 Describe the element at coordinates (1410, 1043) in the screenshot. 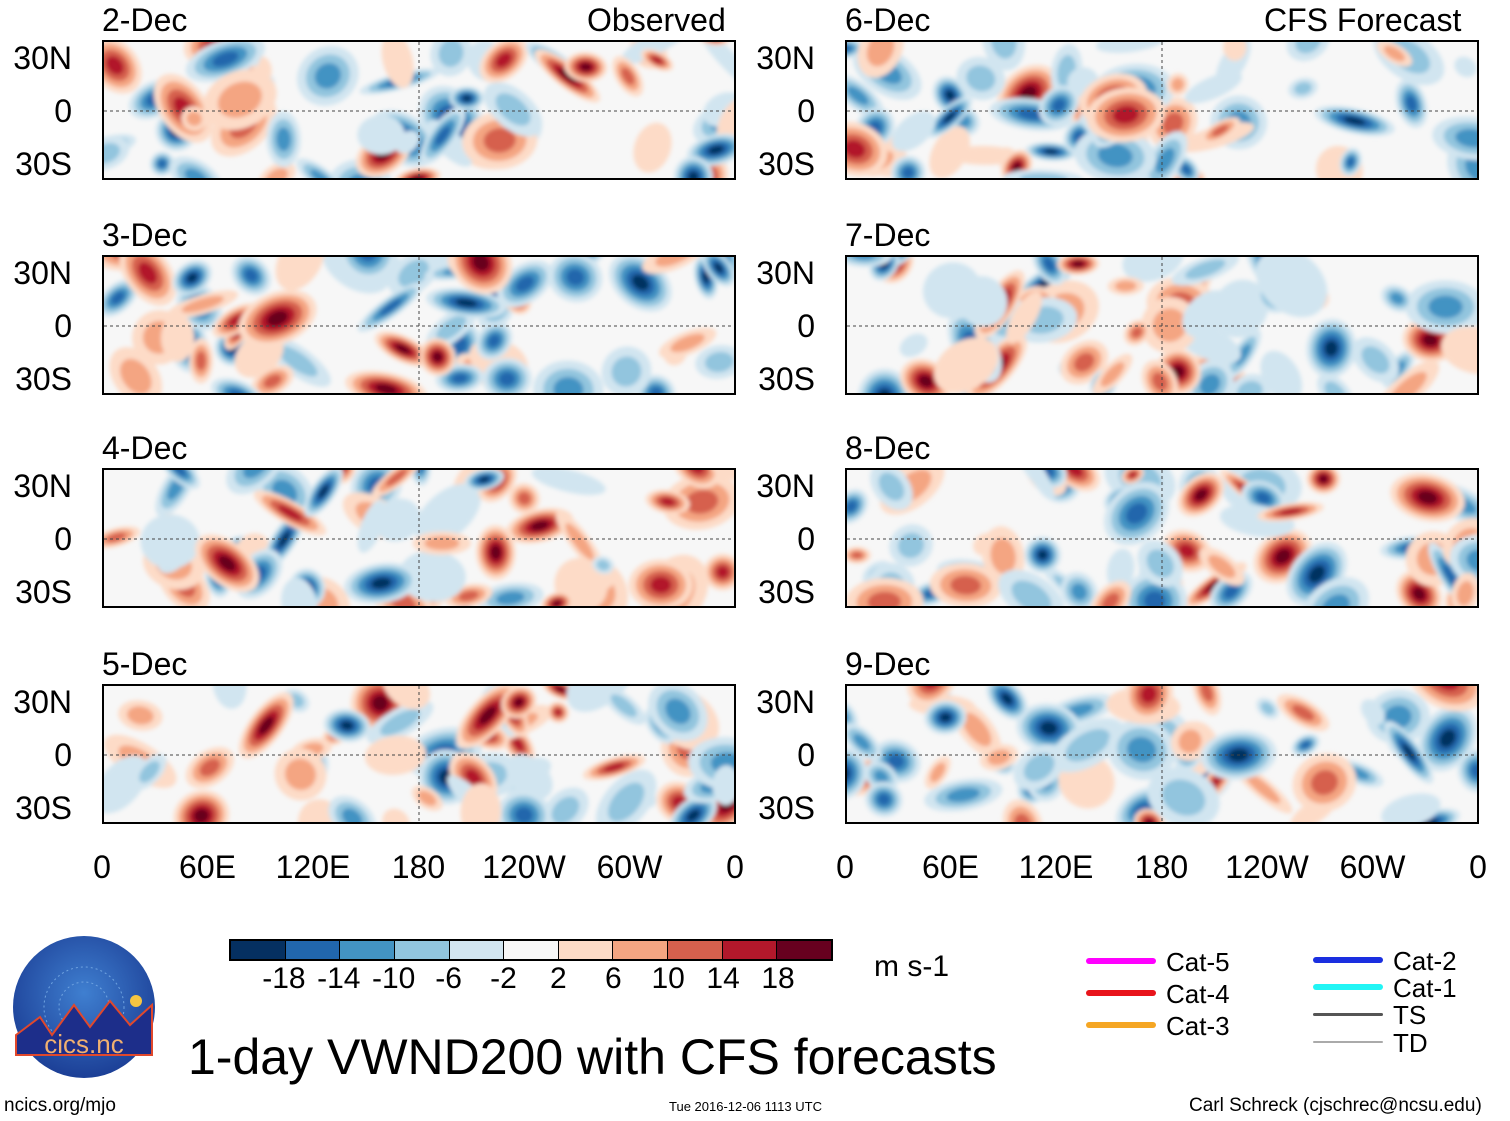

I see `legend-label: TD` at that location.